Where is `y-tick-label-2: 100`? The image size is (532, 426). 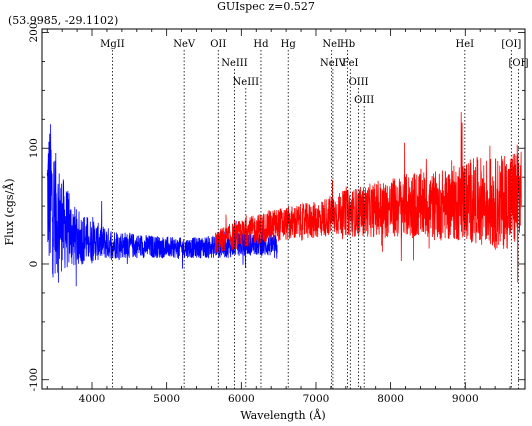 y-tick-label-2: 100 is located at coordinates (34, 148).